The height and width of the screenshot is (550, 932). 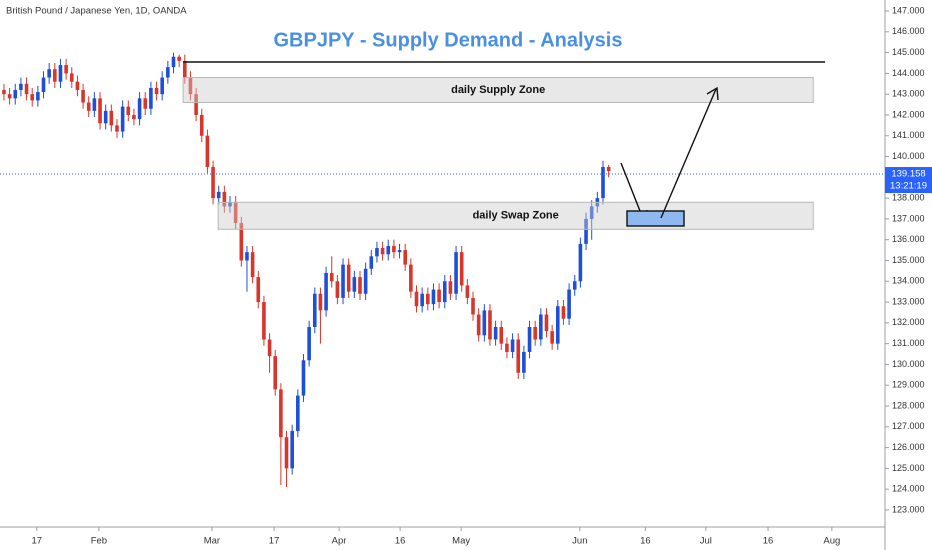 What do you see at coordinates (908, 468) in the screenshot?
I see `y-tick-label: 125.000` at bounding box center [908, 468].